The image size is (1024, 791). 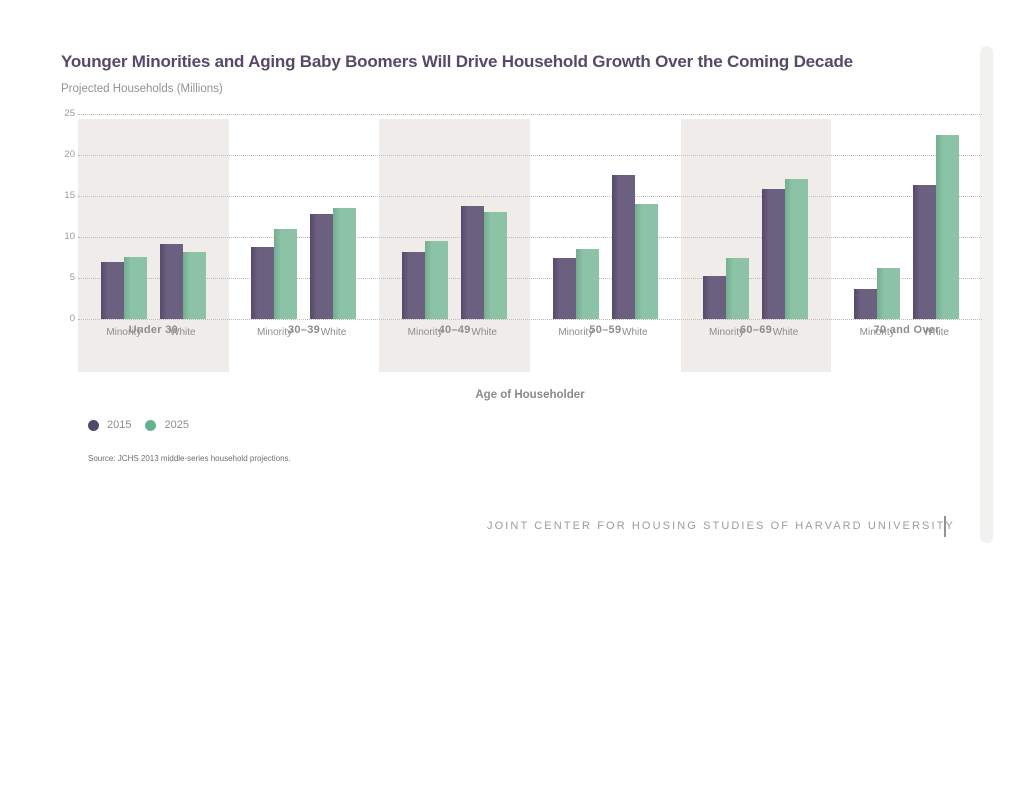 What do you see at coordinates (304, 330) in the screenshot?
I see `age-group-label: 30–39` at bounding box center [304, 330].